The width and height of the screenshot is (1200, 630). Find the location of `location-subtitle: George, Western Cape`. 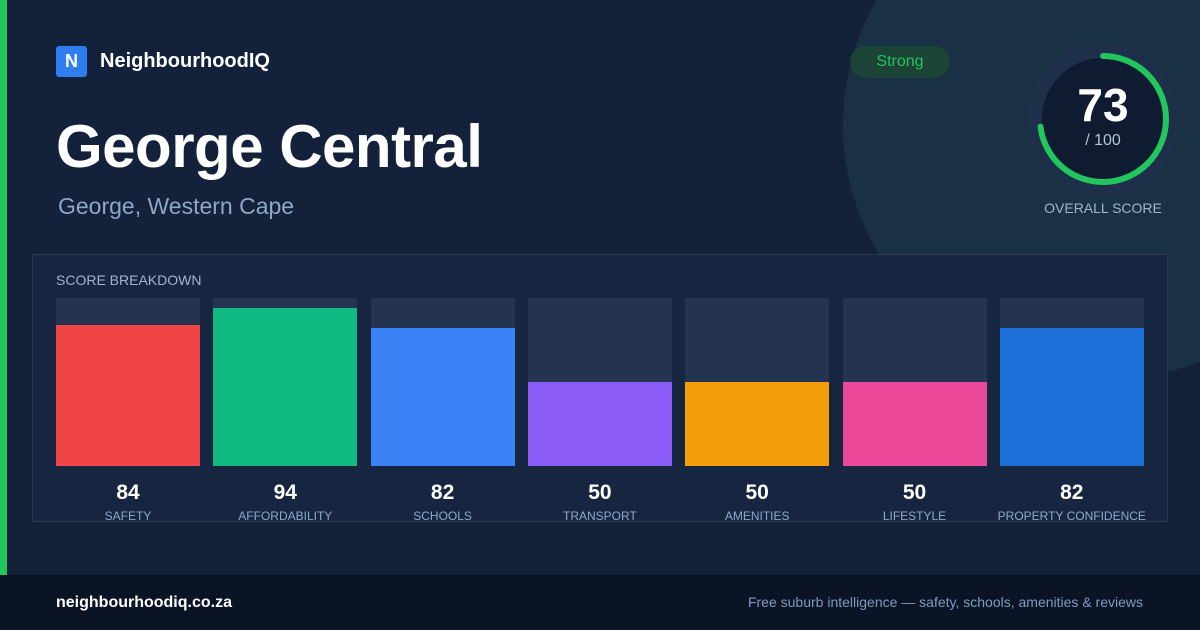

location-subtitle: George, Western Cape is located at coordinates (176, 206).